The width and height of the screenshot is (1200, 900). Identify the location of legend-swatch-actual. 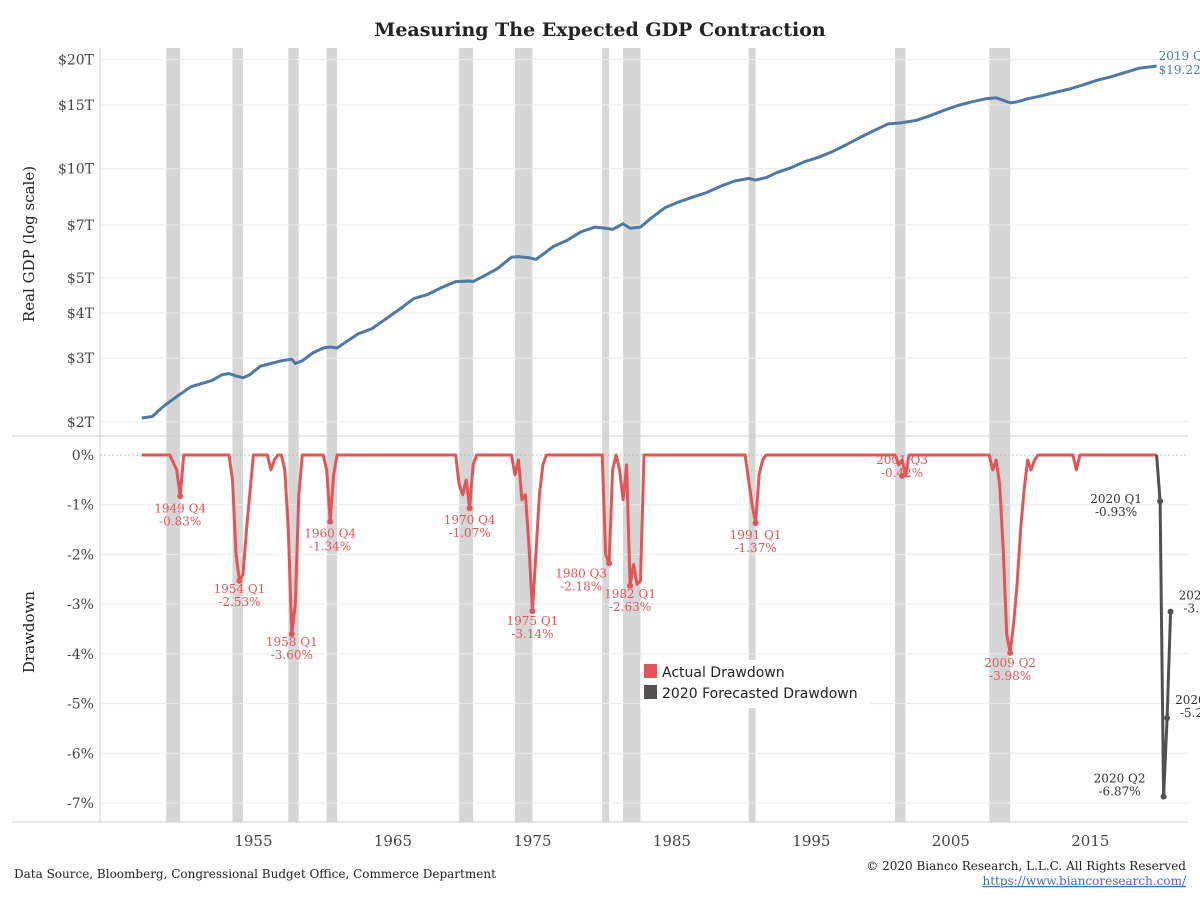
(650, 671).